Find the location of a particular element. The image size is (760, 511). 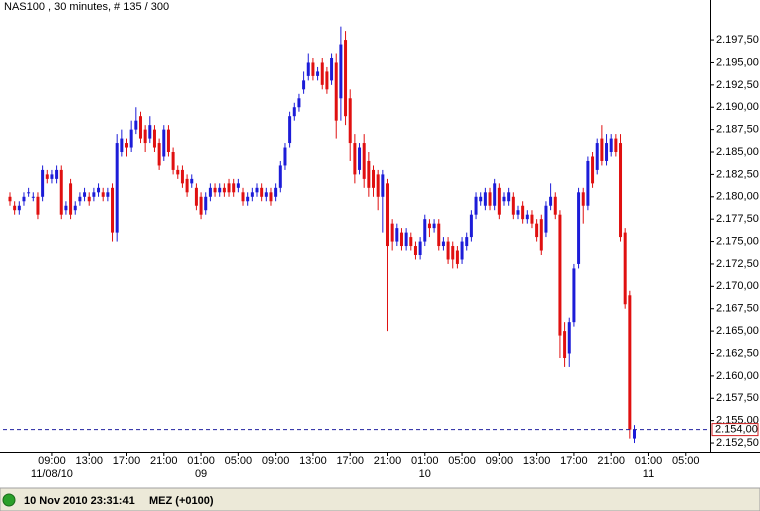

status-timezone: MEZ (+0100) is located at coordinates (181, 501).